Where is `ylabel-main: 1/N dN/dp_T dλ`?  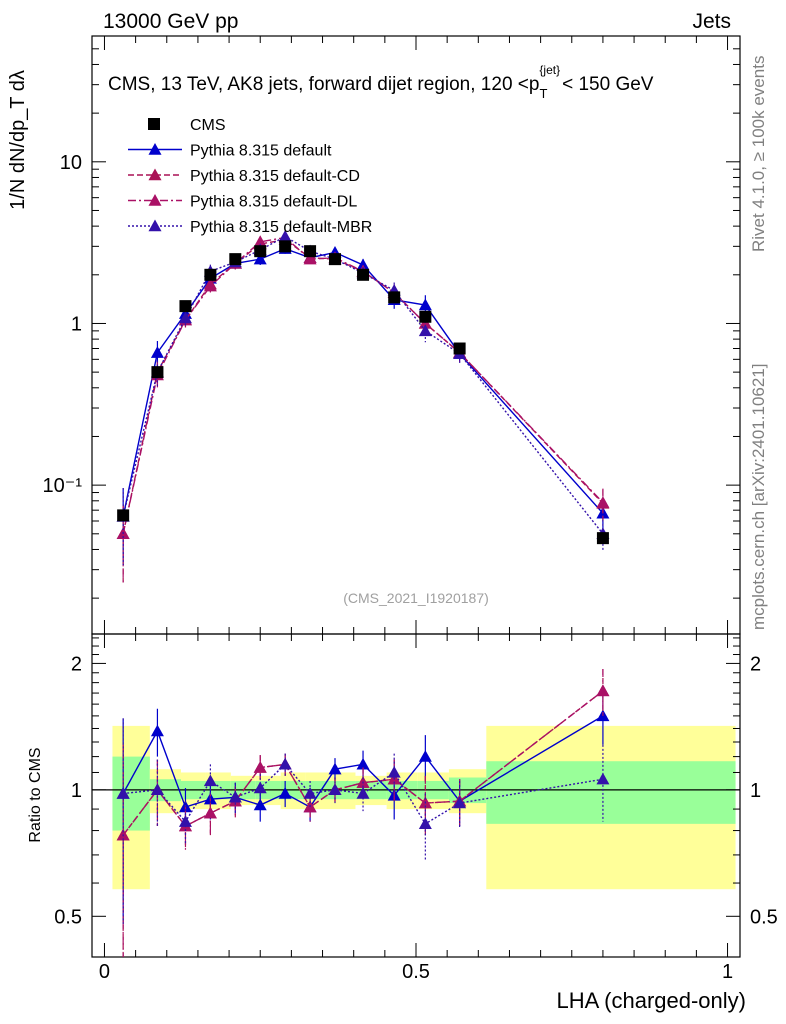
ylabel-main: 1/N dN/dp_T dλ is located at coordinates (18, 140).